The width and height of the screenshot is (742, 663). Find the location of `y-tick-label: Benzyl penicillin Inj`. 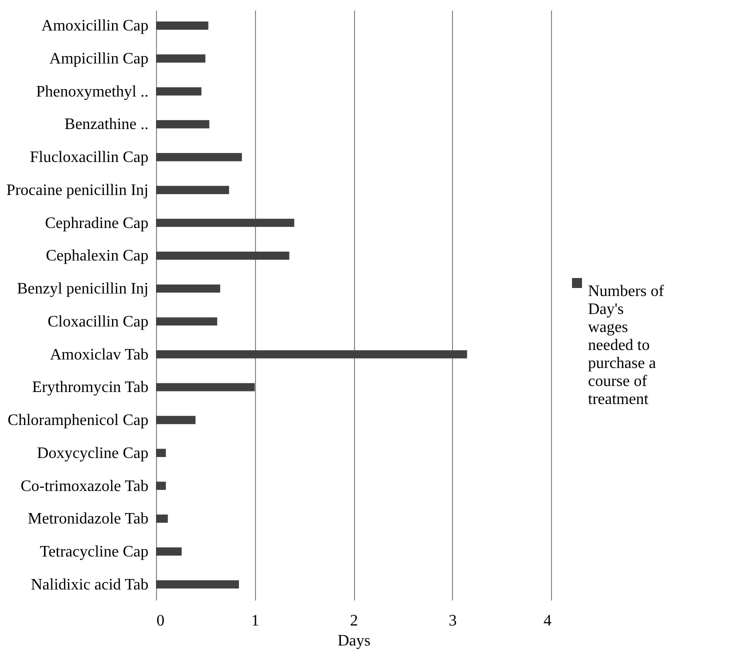

y-tick-label: Benzyl penicillin Inj is located at coordinates (82, 289).